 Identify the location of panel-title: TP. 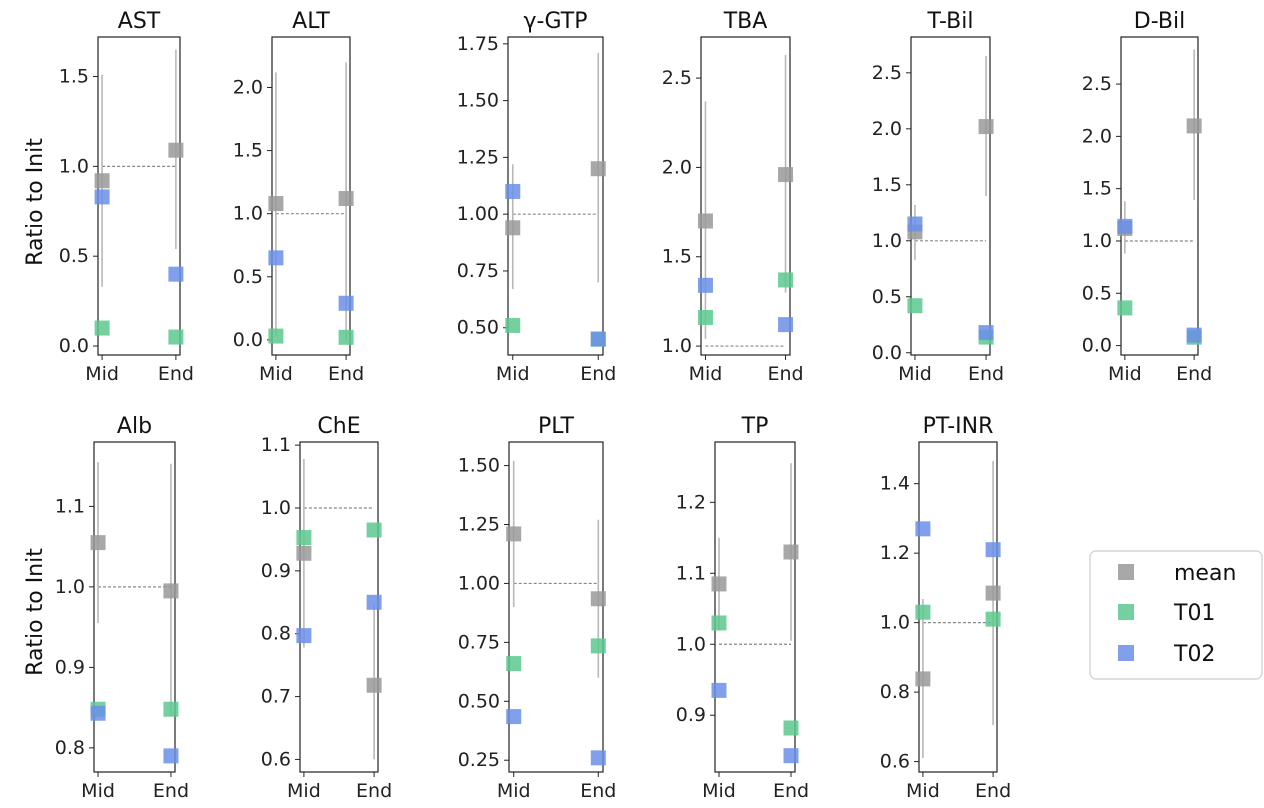
(755, 426).